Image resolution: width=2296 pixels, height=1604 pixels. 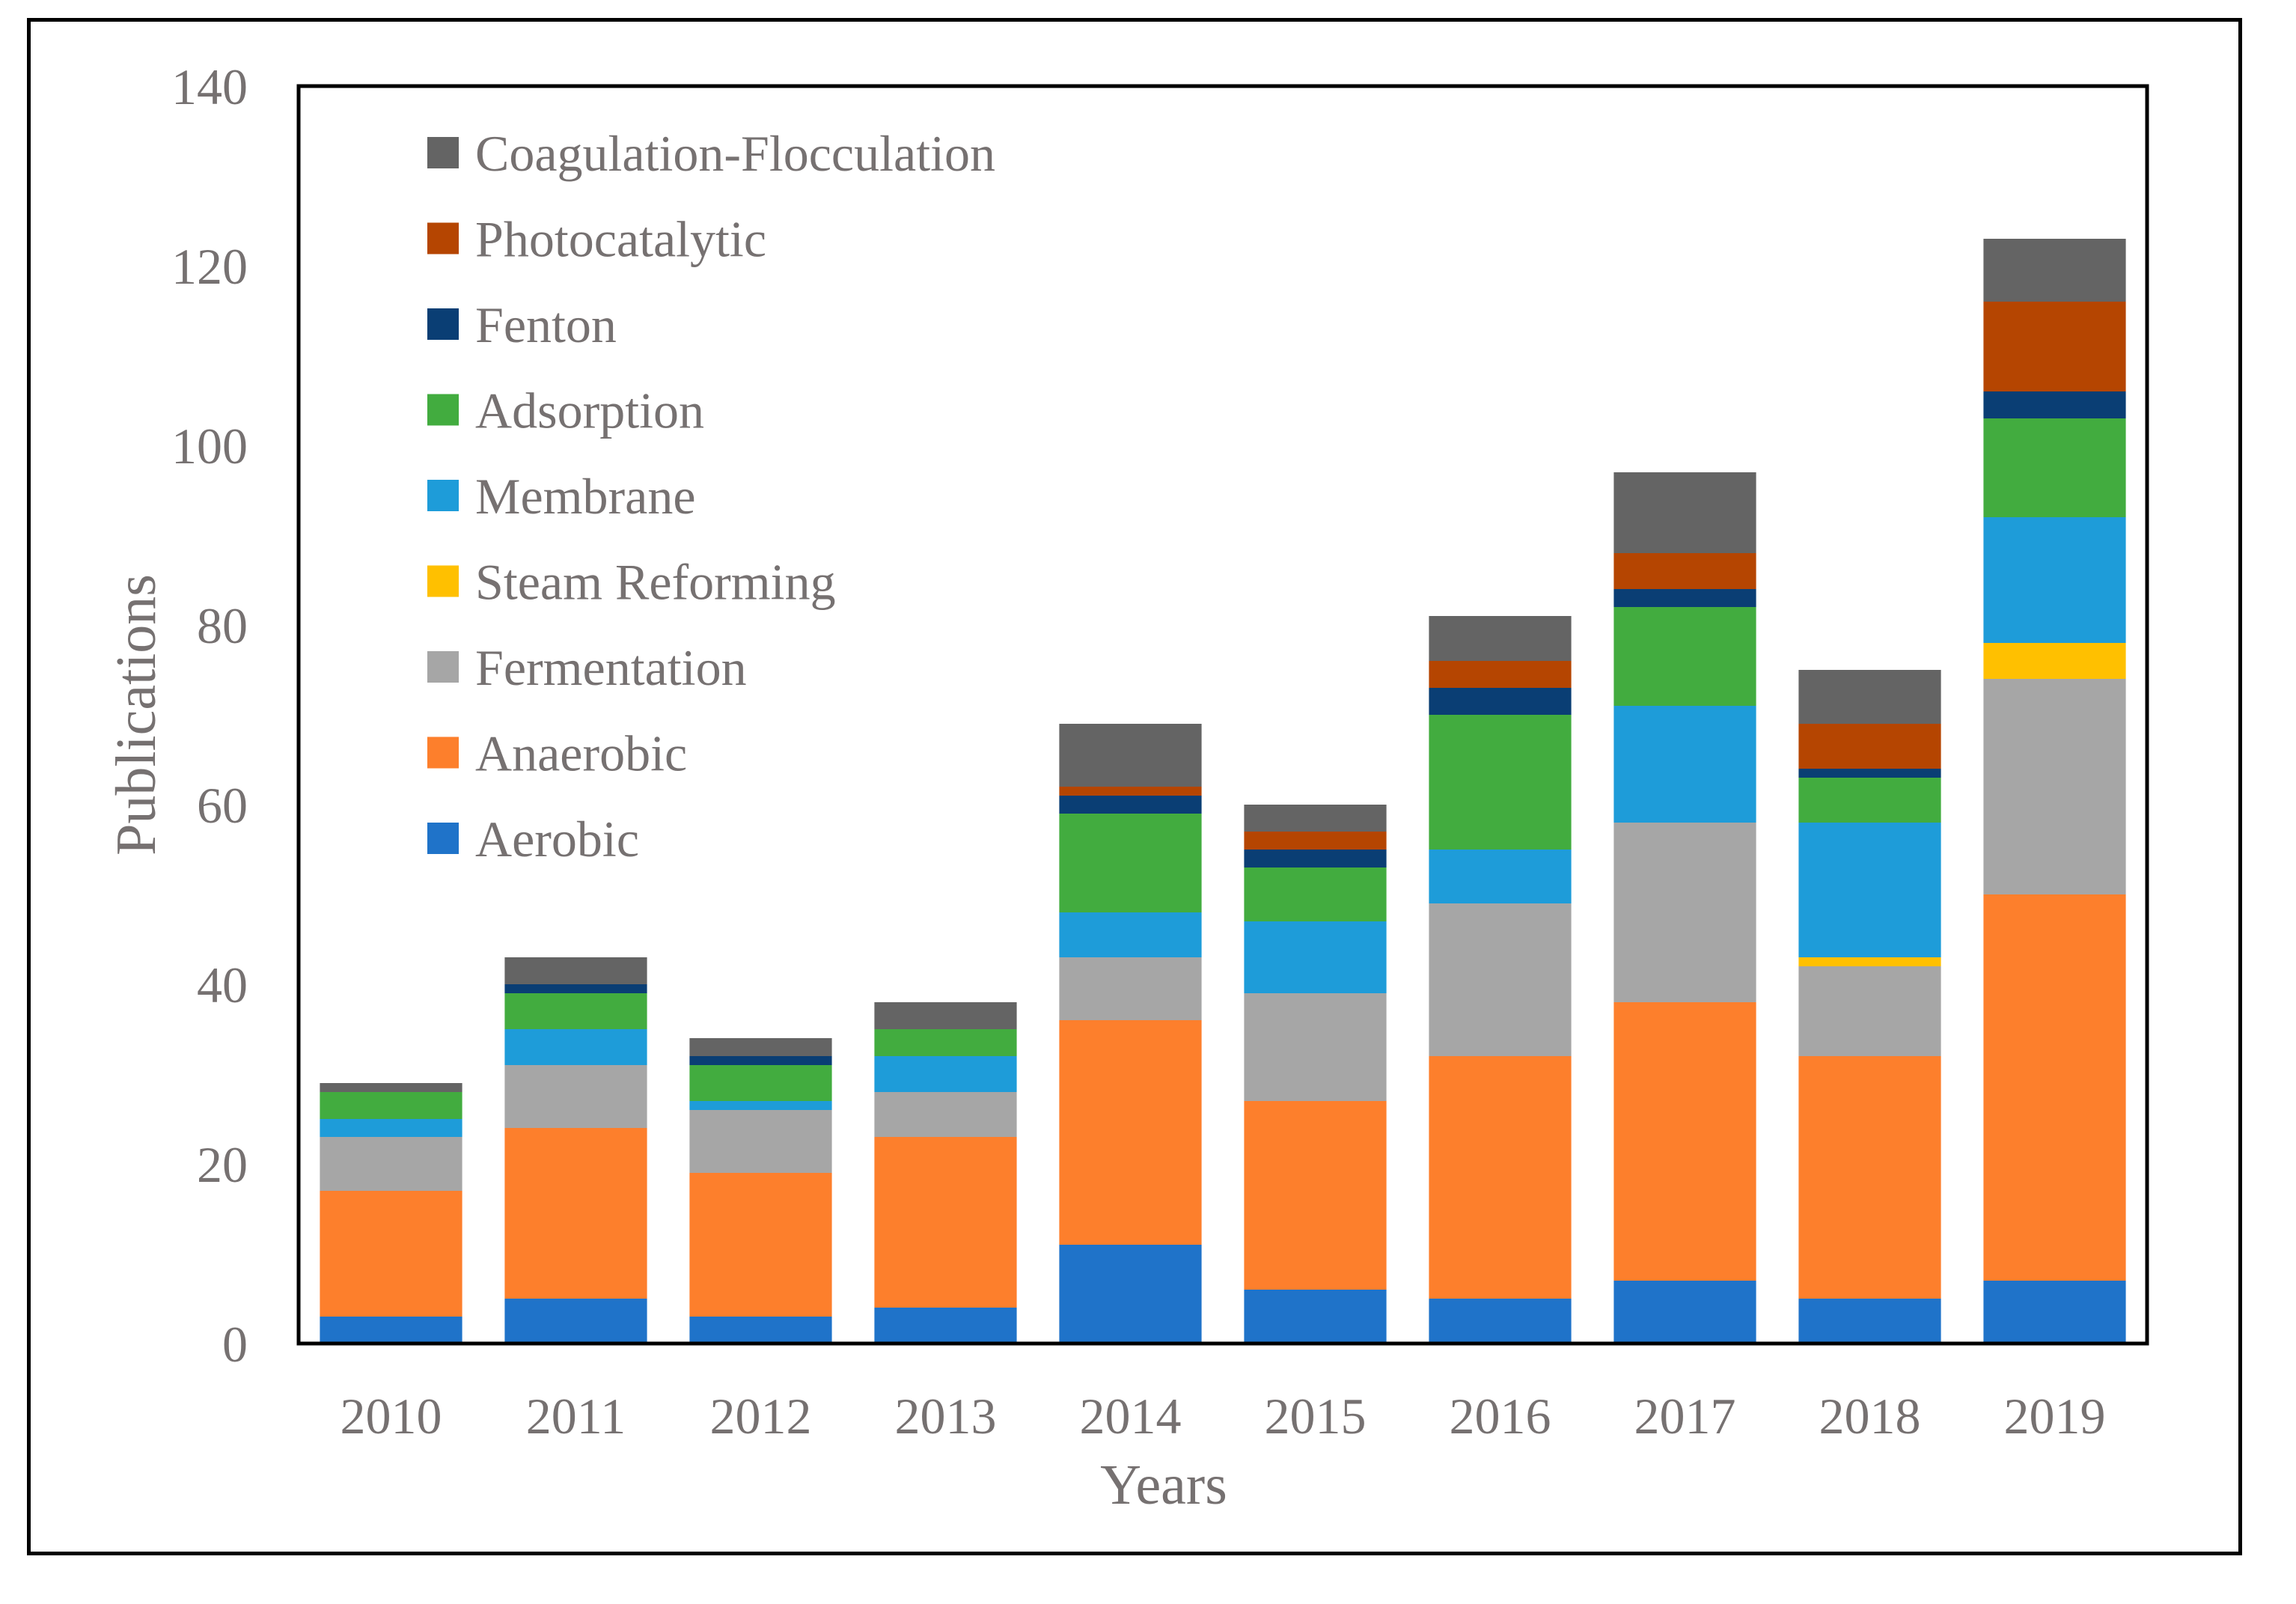 I want to click on bar-coagulation-flocculation-2014, so click(x=1130, y=755).